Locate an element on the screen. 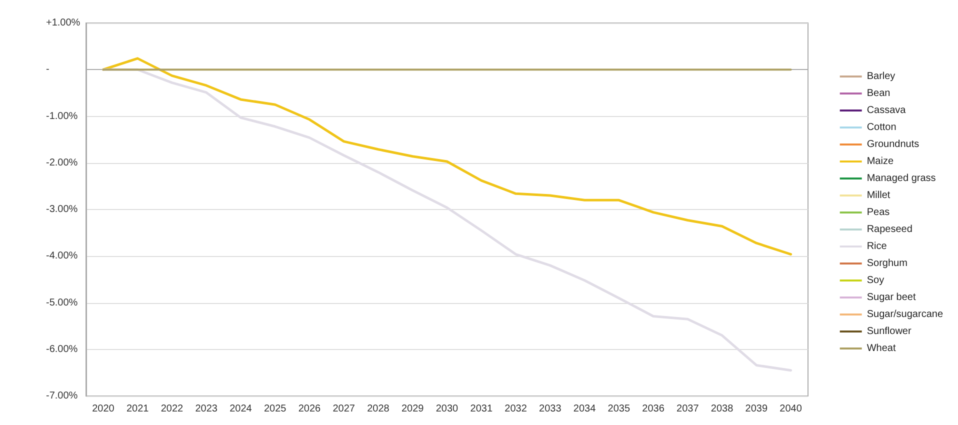 Image resolution: width=958 pixels, height=425 pixels. y-tick-label: +1.00% is located at coordinates (63, 23).